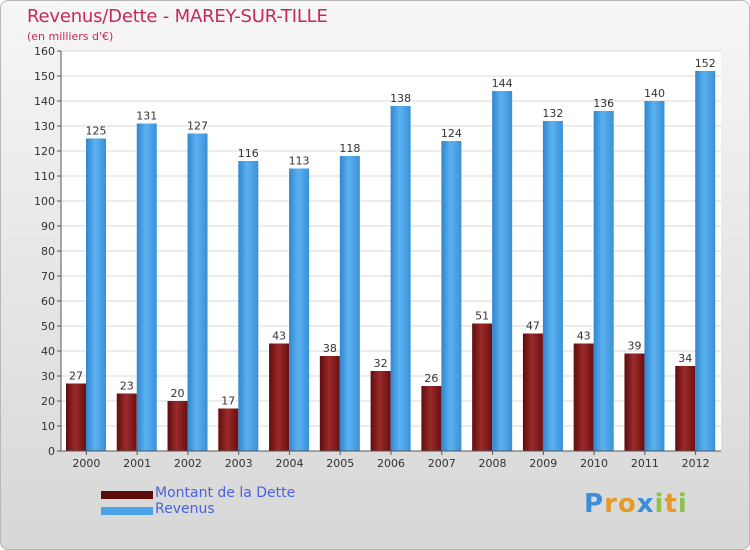 Image resolution: width=750 pixels, height=550 pixels. Describe the element at coordinates (48, 401) in the screenshot. I see `y-tick-label: 20` at that location.